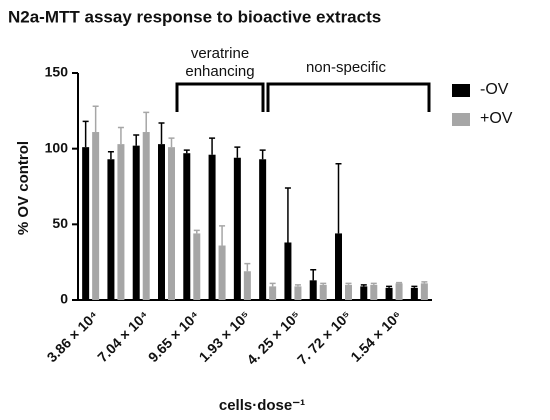  Describe the element at coordinates (174, 336) in the screenshot. I see `x-tick-label: 9.65 × 10⁴` at that location.